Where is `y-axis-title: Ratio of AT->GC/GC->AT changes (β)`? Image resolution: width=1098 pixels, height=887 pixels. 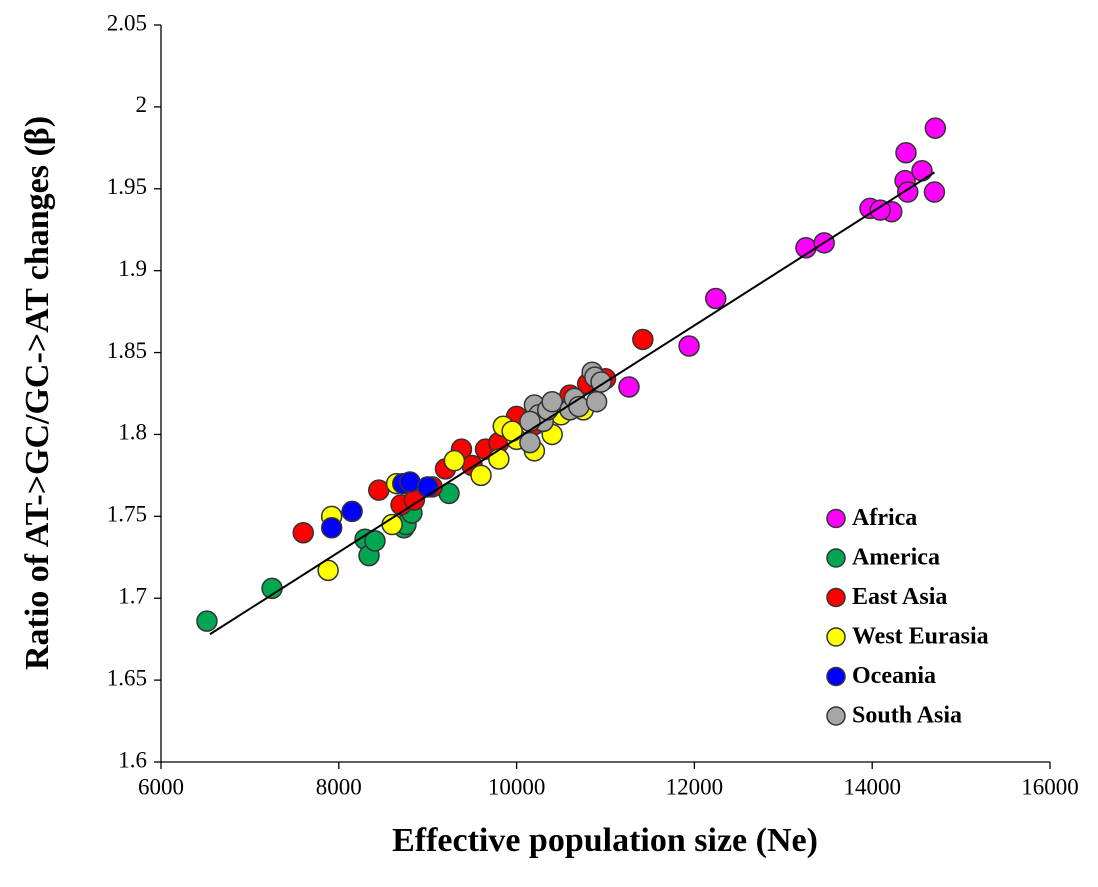 y-axis-title: Ratio of AT->GC/GC->AT changes (β) is located at coordinates (37, 393).